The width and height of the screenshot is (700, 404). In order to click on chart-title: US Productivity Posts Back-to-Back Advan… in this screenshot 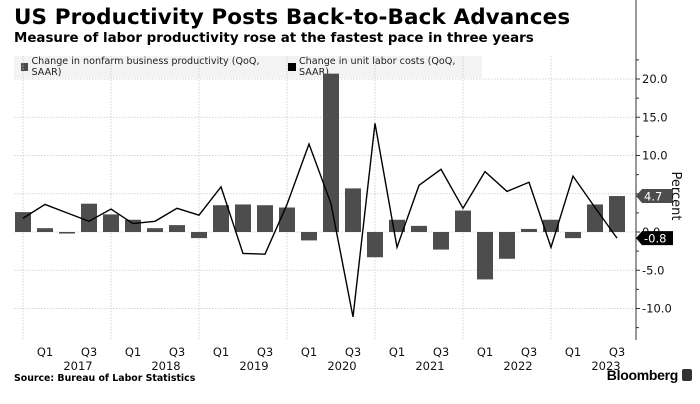, I will do `click(292, 17)`.